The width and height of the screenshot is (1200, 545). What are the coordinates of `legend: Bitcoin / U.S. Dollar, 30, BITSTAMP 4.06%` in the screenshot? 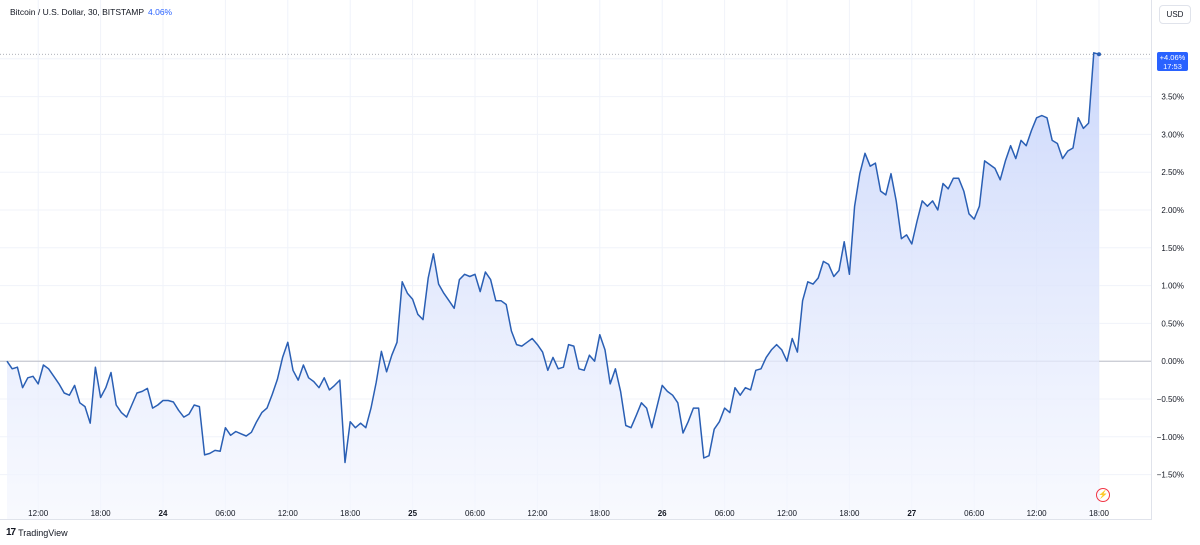 It's located at (91, 12).